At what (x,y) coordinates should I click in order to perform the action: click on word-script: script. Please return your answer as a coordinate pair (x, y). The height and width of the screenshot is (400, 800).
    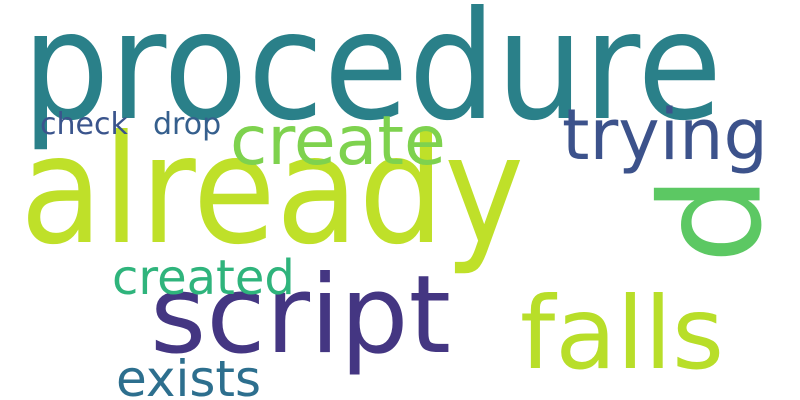
    Looking at the image, I should click on (300, 315).